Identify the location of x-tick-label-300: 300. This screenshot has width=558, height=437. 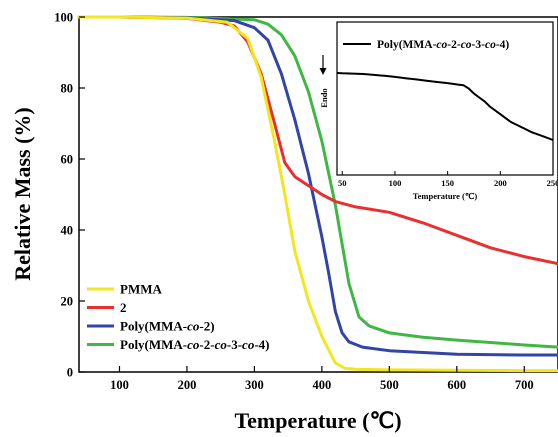
(254, 385).